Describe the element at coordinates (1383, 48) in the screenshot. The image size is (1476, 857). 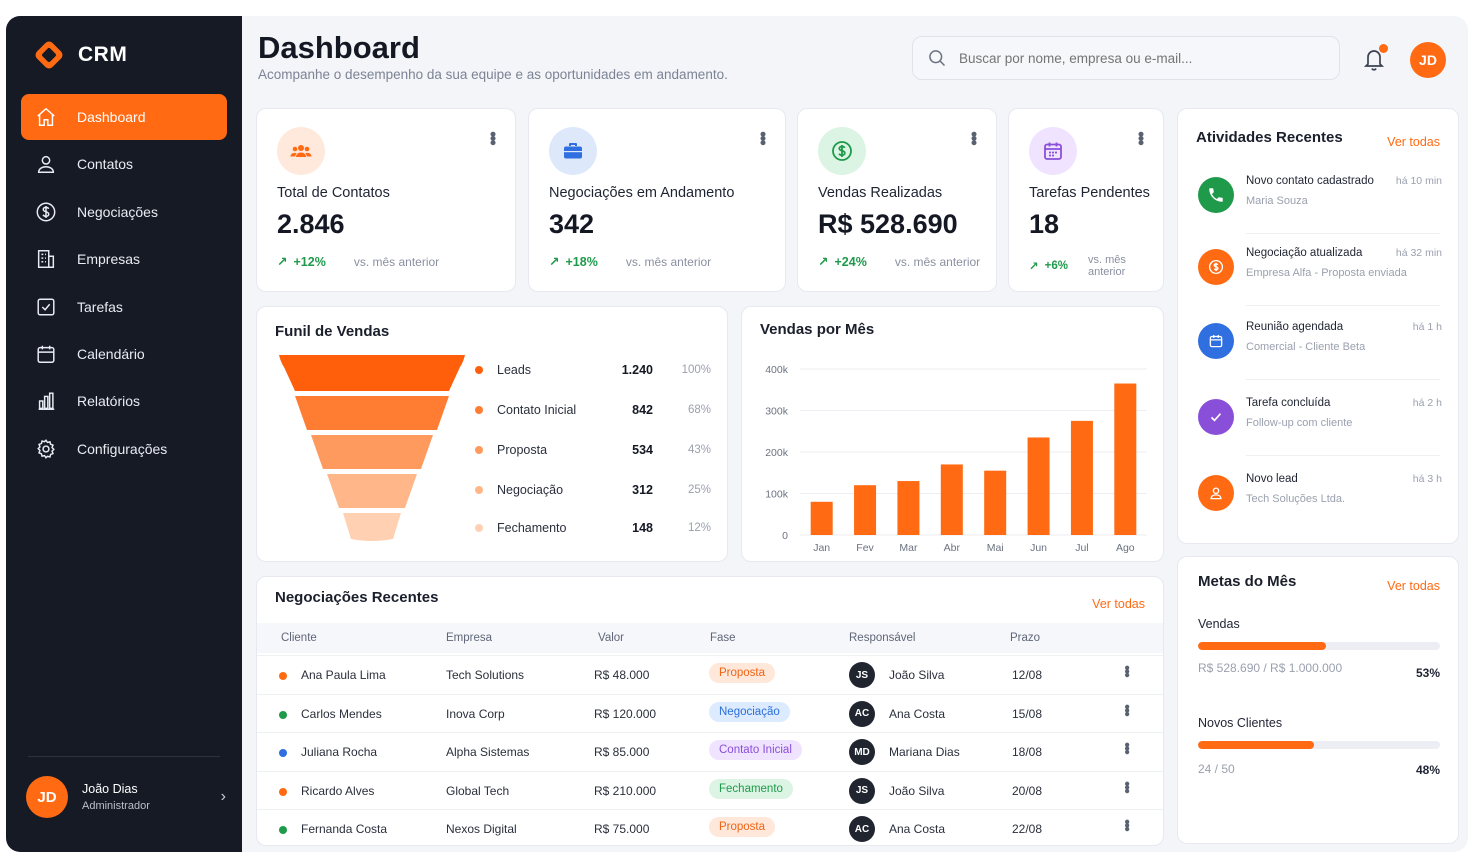
I see `notification-dot` at that location.